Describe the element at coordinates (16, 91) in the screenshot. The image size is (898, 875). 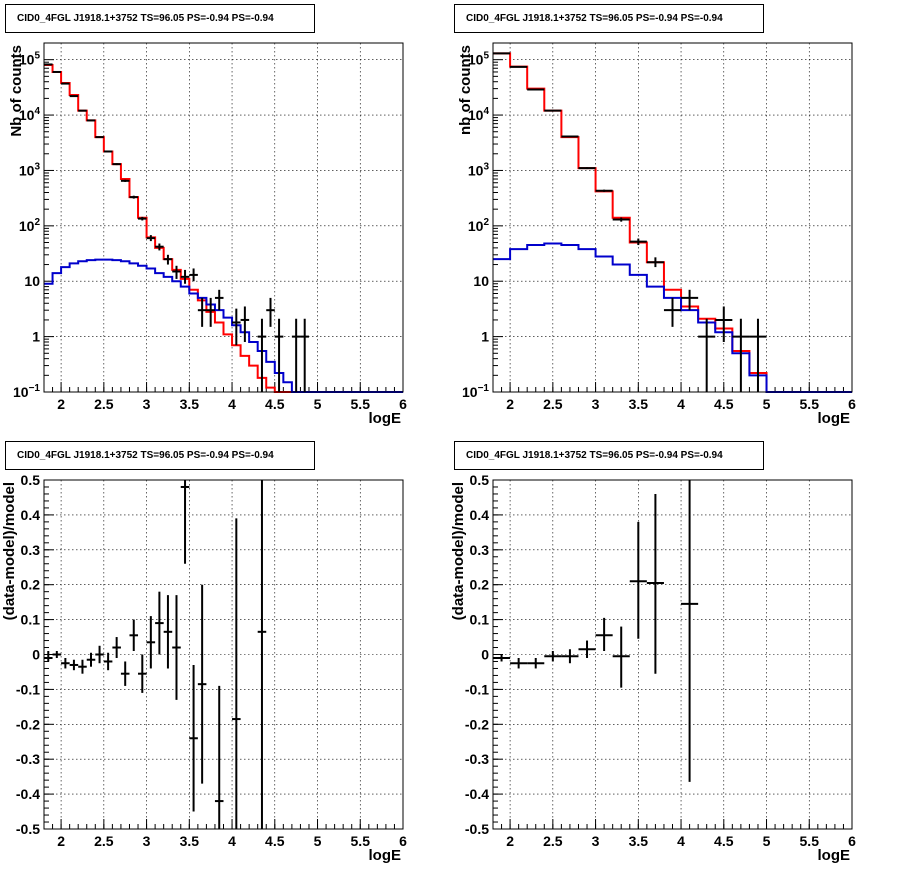
I see `y-axis-label: Nb of counts` at that location.